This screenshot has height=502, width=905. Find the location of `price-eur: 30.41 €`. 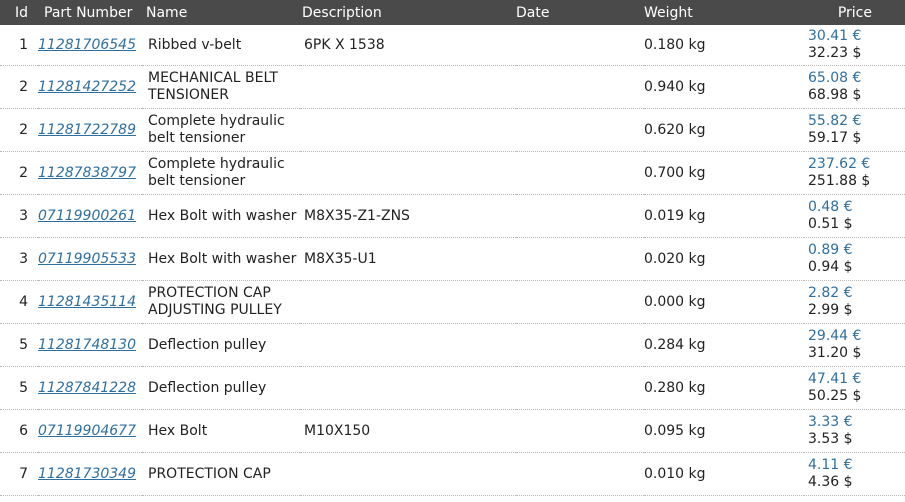

price-eur: 30.41 € is located at coordinates (835, 36).